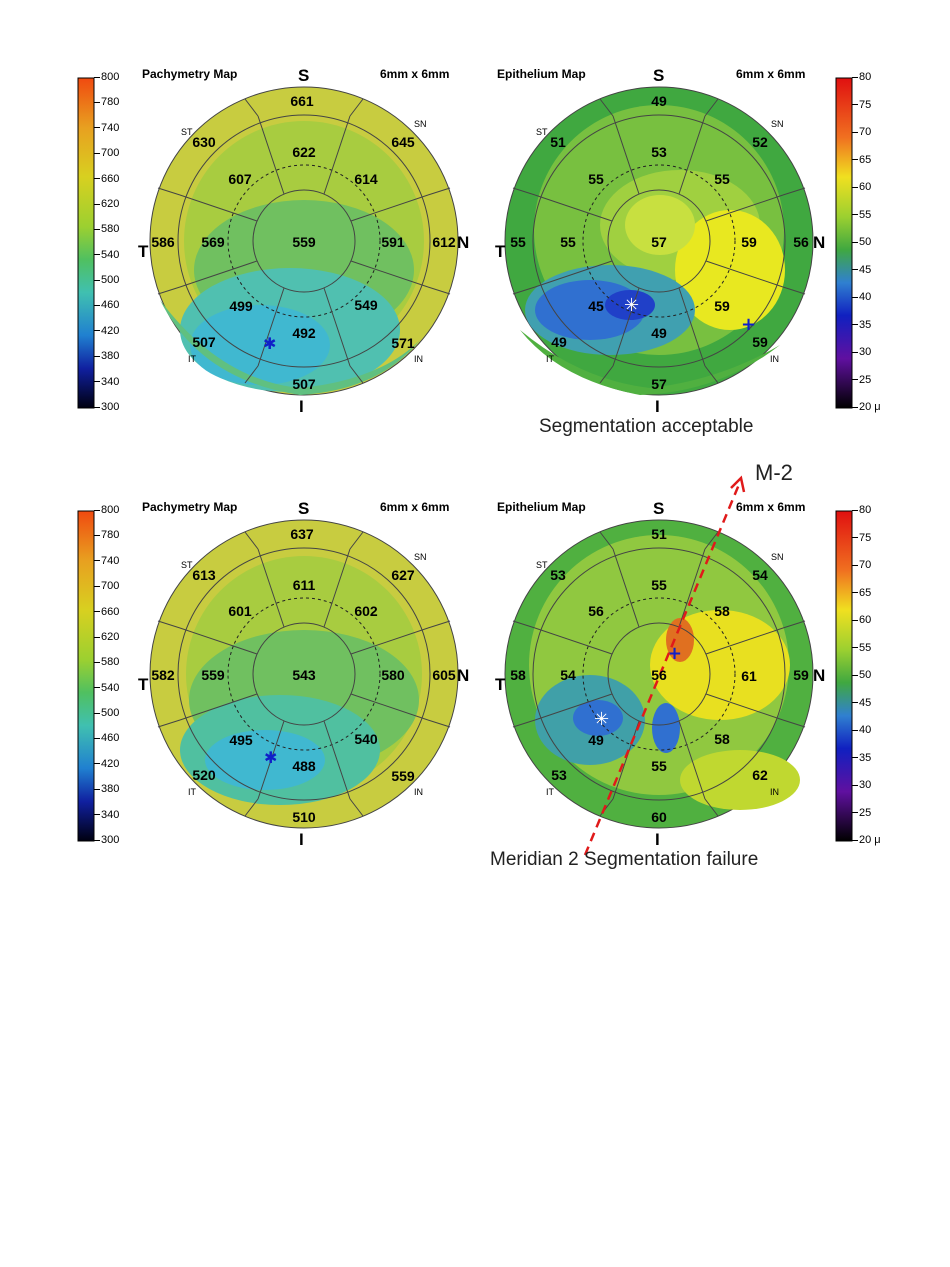 Image resolution: width=950 pixels, height=1267 pixels. What do you see at coordinates (861, 620) in the screenshot?
I see `scale-tick-label: 60` at bounding box center [861, 620].